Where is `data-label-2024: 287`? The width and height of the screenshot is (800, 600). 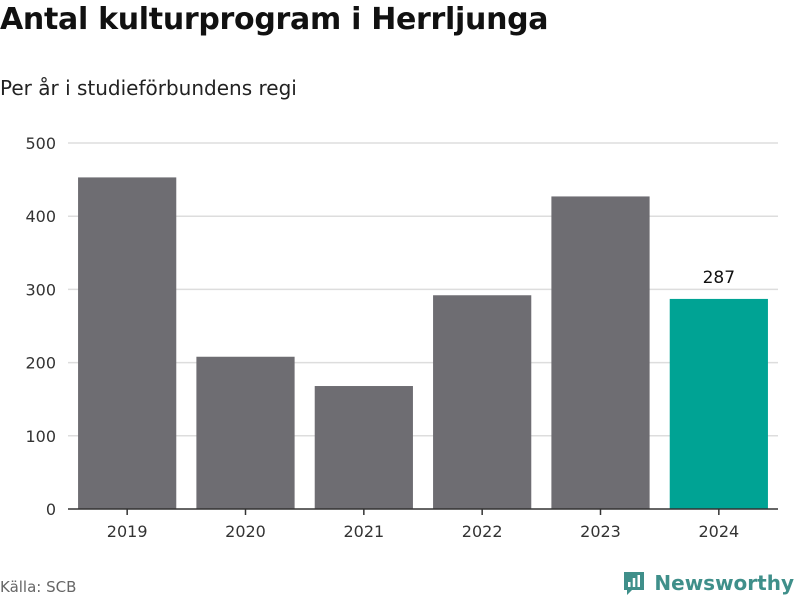 data-label-2024: 287 is located at coordinates (719, 278).